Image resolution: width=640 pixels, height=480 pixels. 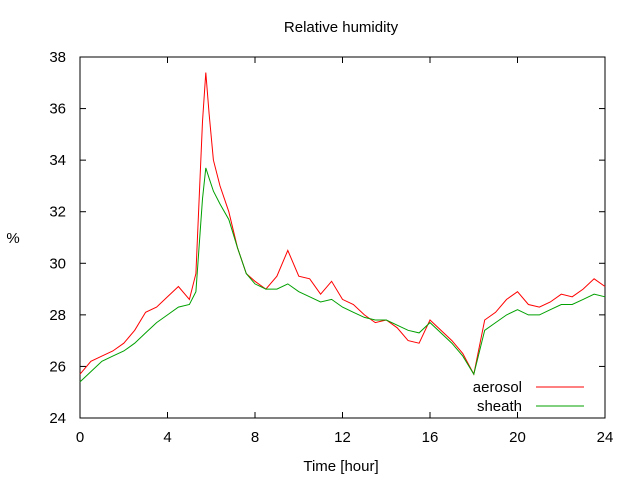 What do you see at coordinates (517, 437) in the screenshot?
I see `x-tick-label: 20` at bounding box center [517, 437].